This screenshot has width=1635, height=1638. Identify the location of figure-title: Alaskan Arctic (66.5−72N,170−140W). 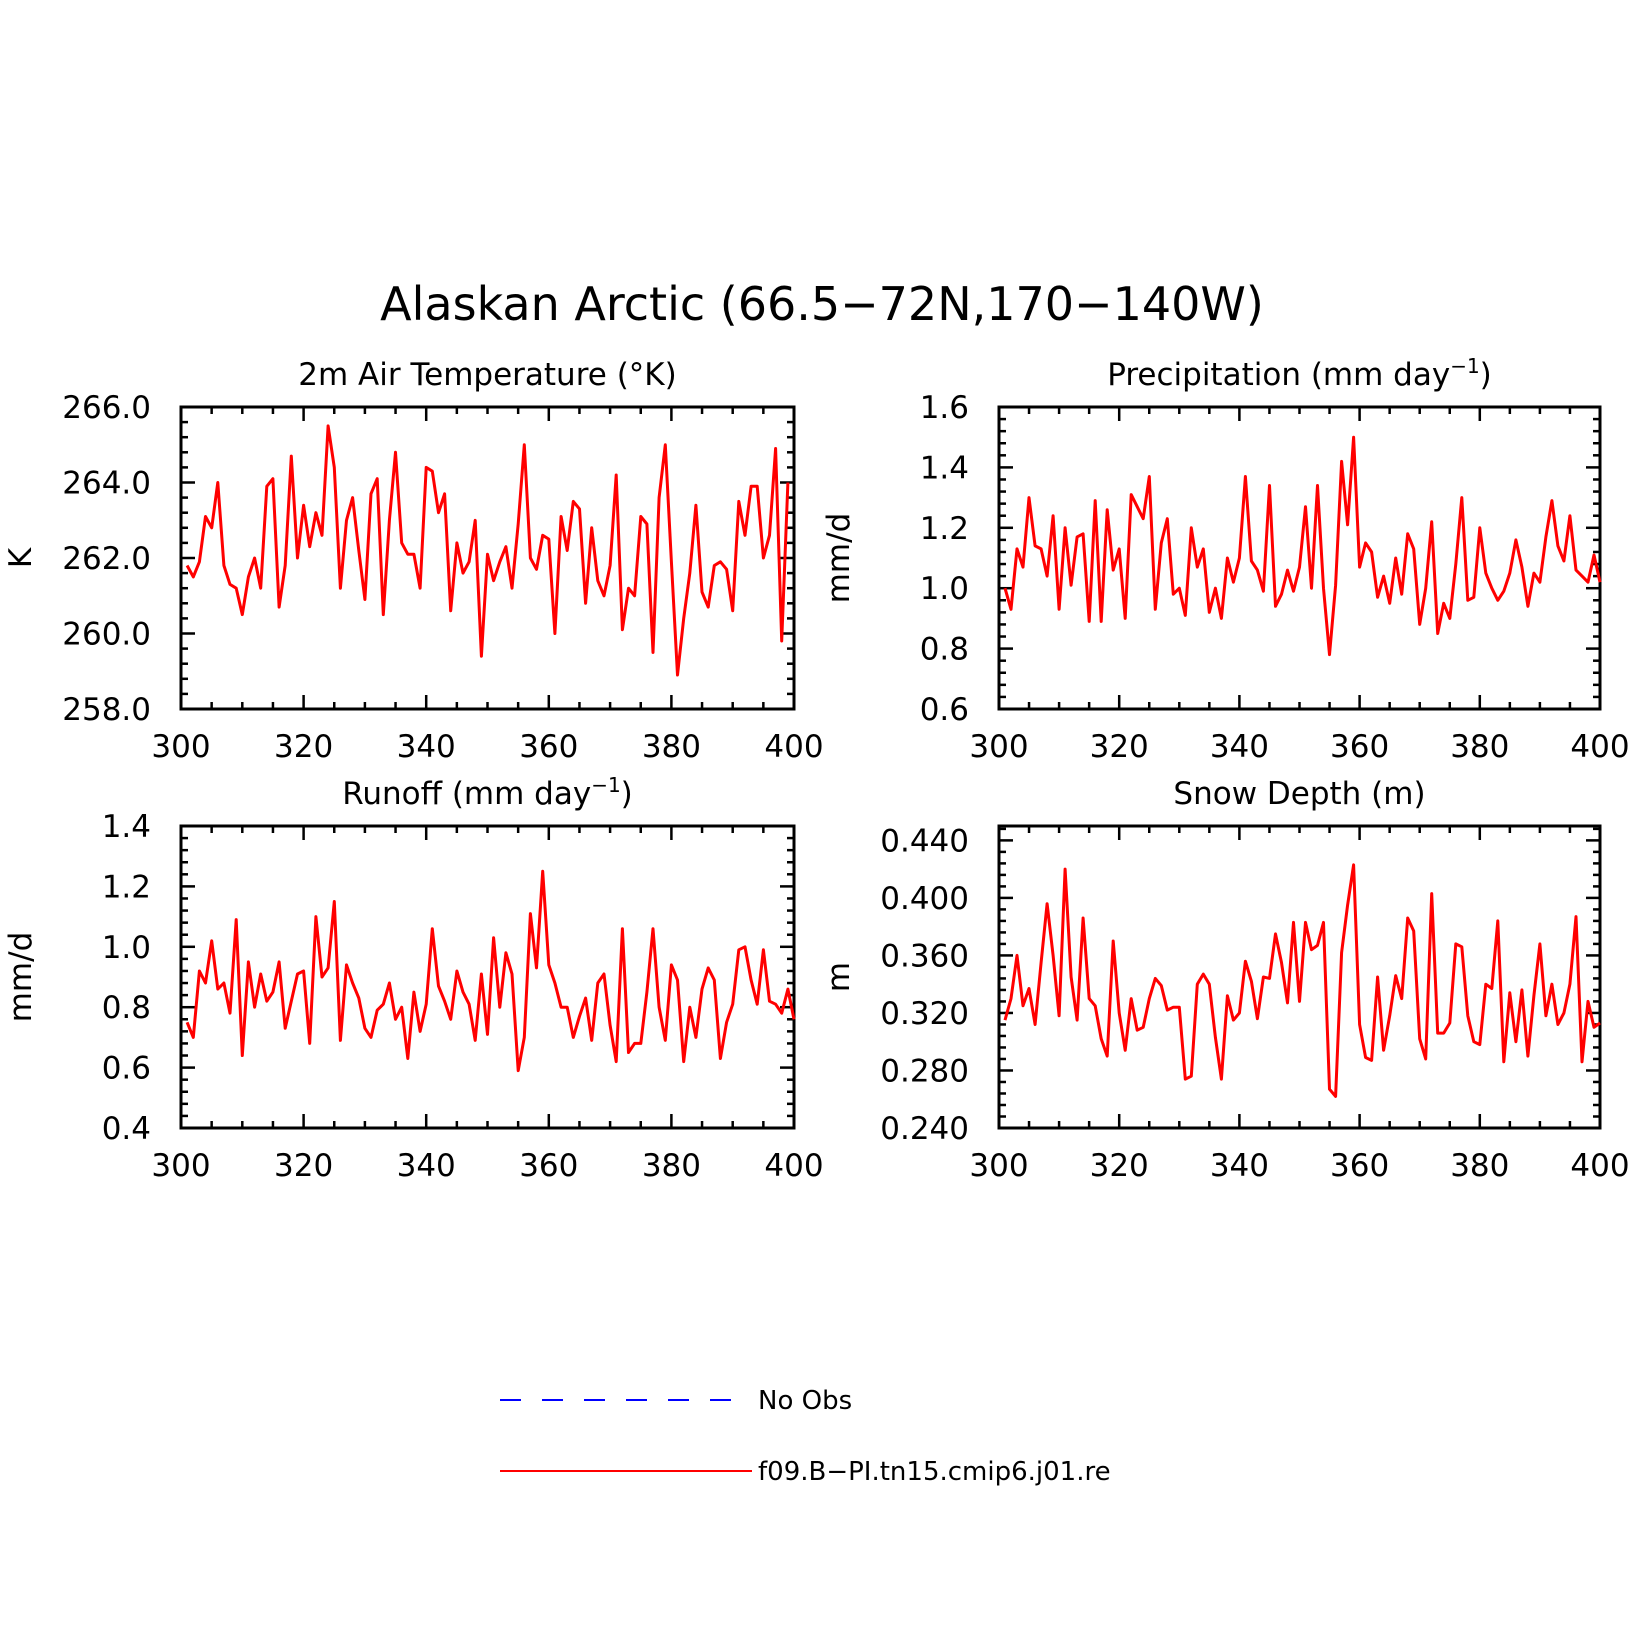
(822, 304).